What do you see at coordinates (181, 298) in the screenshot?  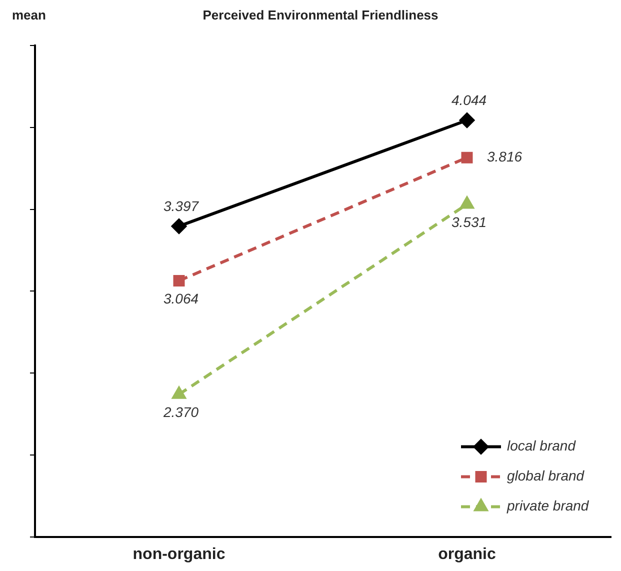 I see `data-label: 3.064` at bounding box center [181, 298].